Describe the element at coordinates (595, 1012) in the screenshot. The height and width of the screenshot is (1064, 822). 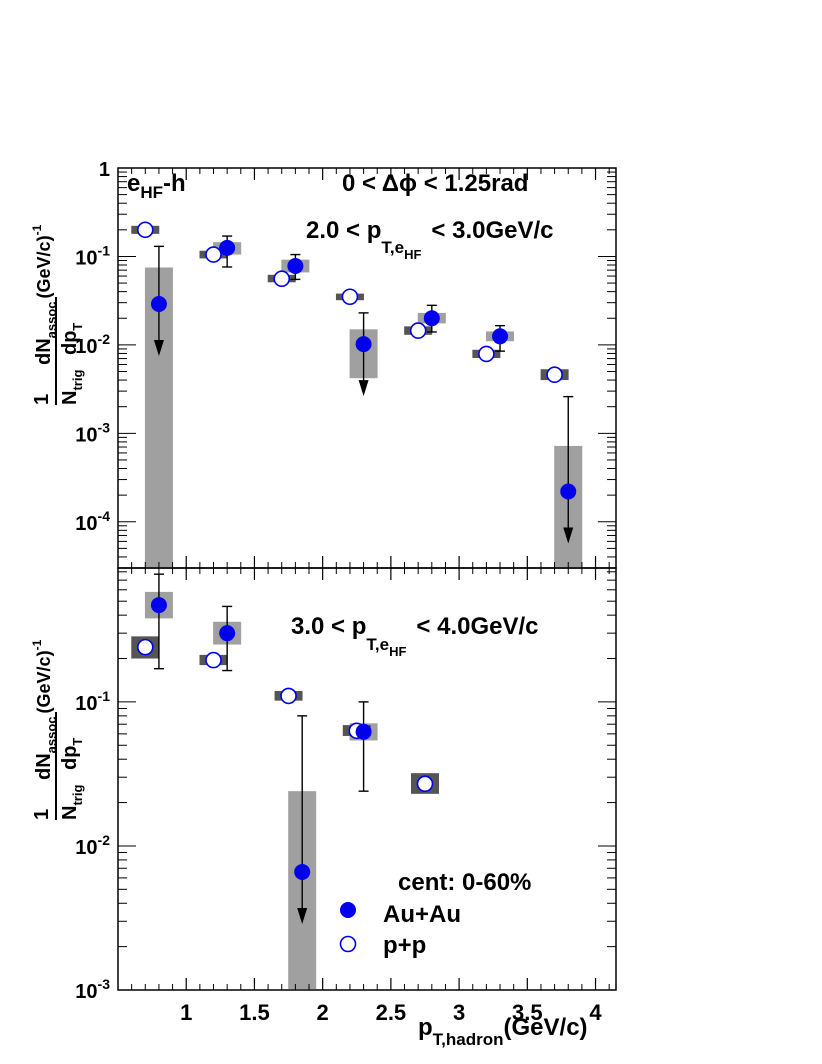
I see `x-tick-label: 4` at that location.